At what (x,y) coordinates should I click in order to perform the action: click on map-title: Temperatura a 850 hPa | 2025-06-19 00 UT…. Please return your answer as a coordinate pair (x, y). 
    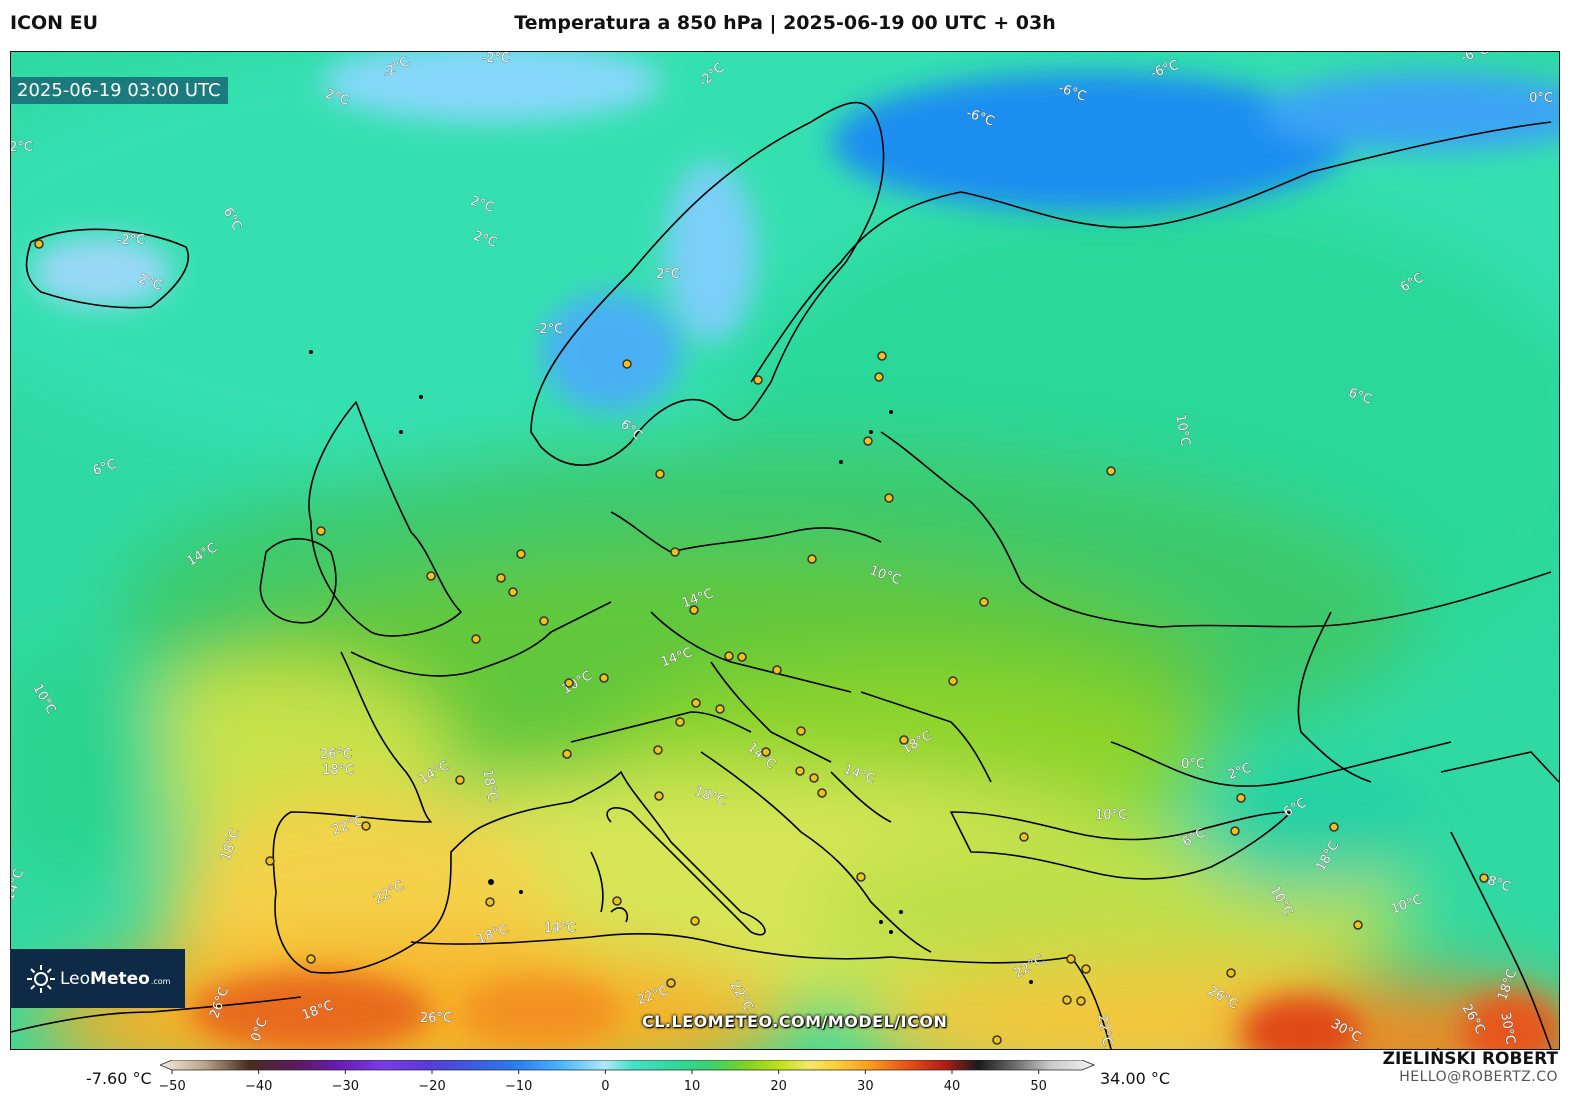
    Looking at the image, I should click on (785, 23).